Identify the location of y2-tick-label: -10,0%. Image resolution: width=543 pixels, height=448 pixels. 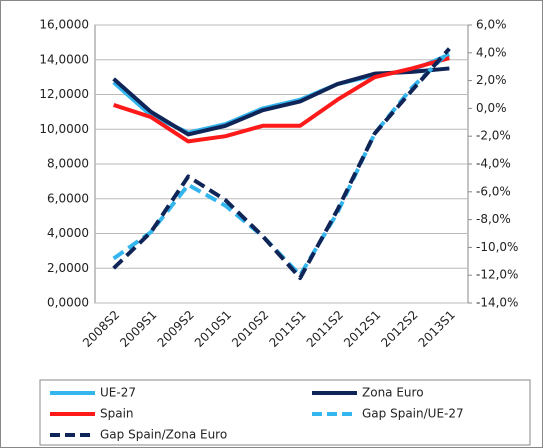
(497, 247).